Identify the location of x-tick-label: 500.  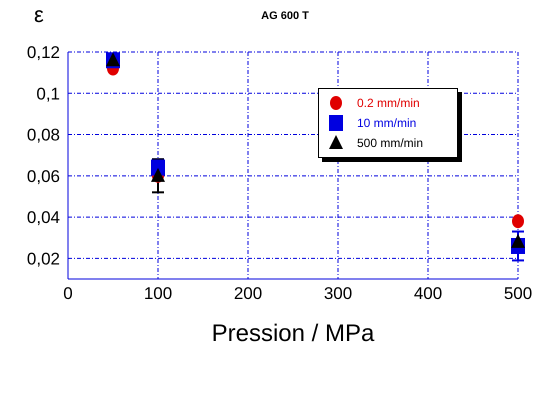
(518, 294).